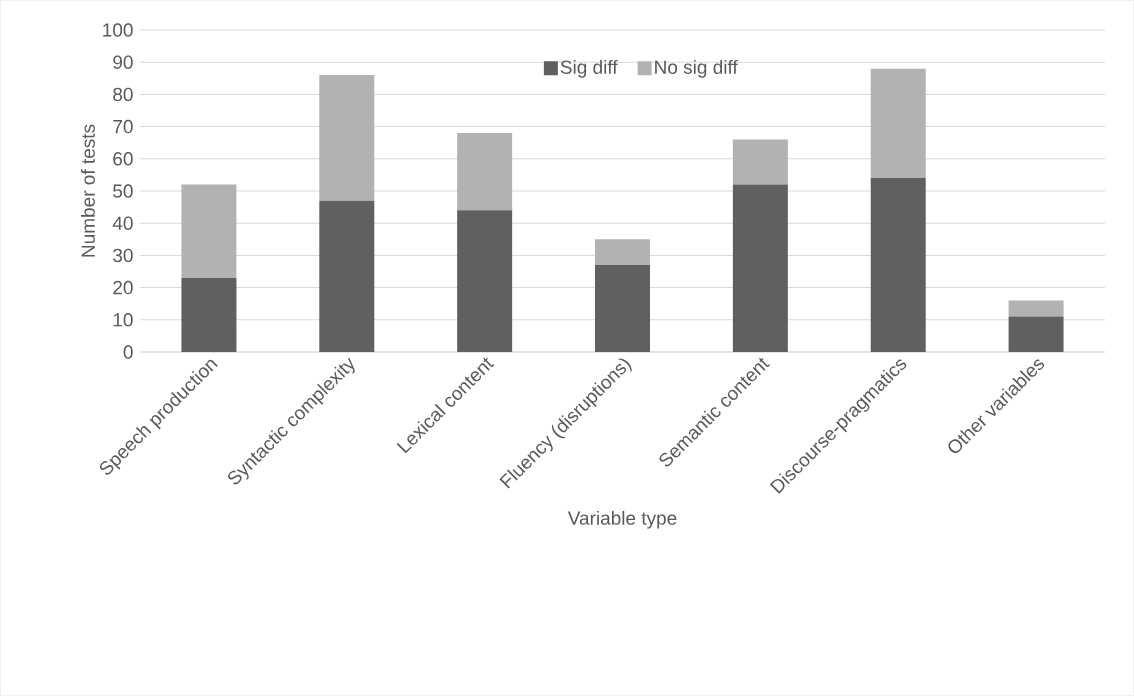  What do you see at coordinates (118, 30) in the screenshot?
I see `y-tick-label: 100` at bounding box center [118, 30].